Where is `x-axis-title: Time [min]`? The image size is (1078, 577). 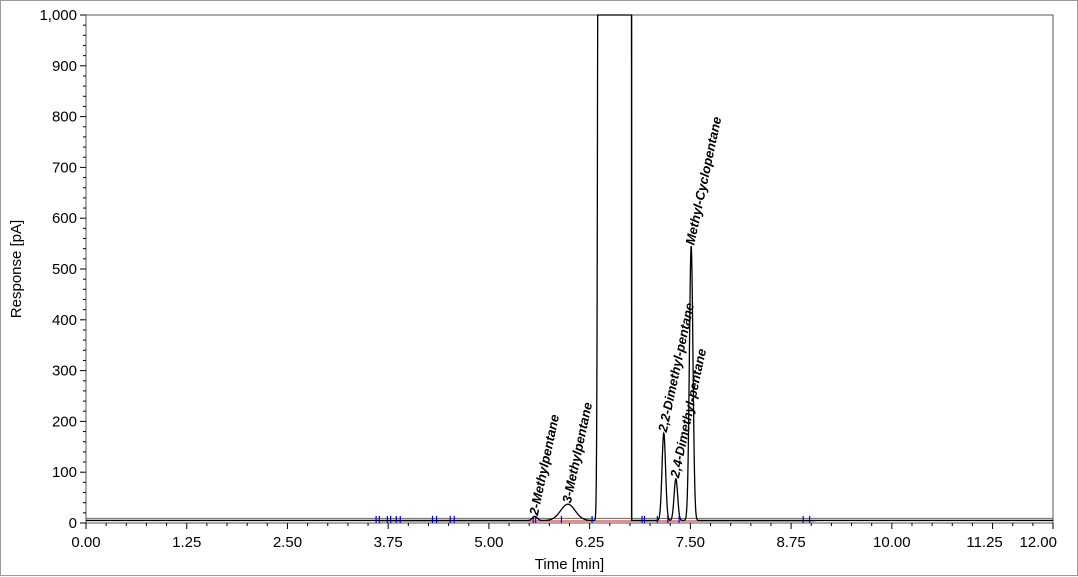
x-axis-title: Time [min] is located at coordinates (569, 564).